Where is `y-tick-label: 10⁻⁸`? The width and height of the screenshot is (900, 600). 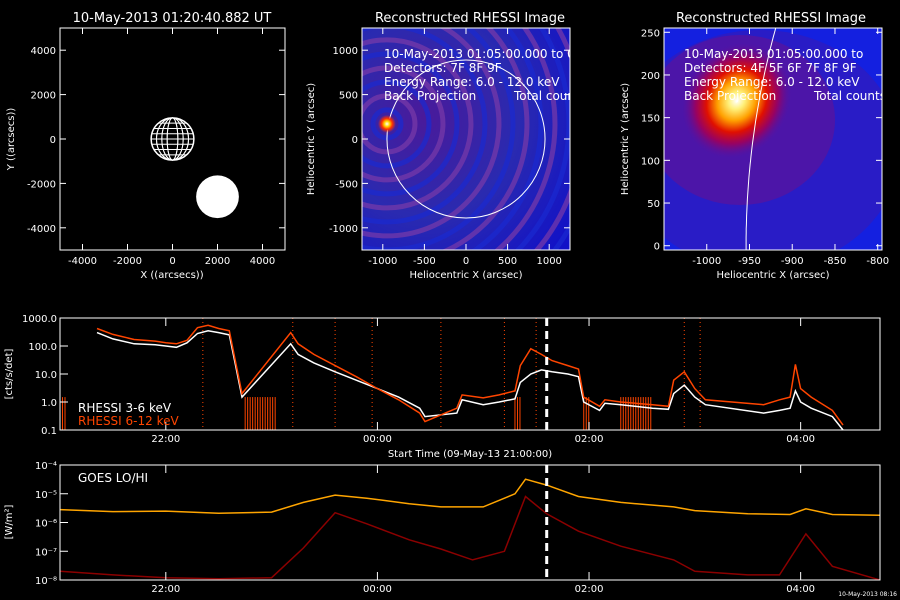 y-tick-label: 10⁻⁸ is located at coordinates (46, 581).